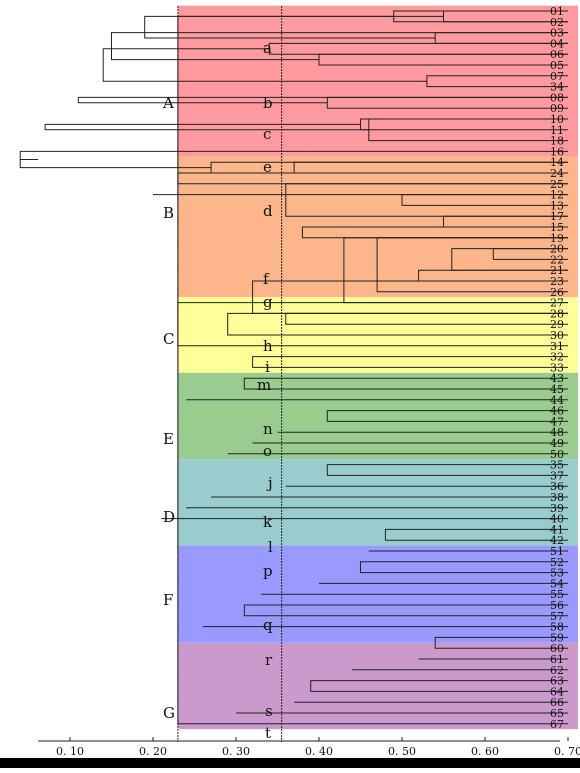 This screenshot has height=773, width=580. I want to click on leaf-label: 53, so click(557, 573).